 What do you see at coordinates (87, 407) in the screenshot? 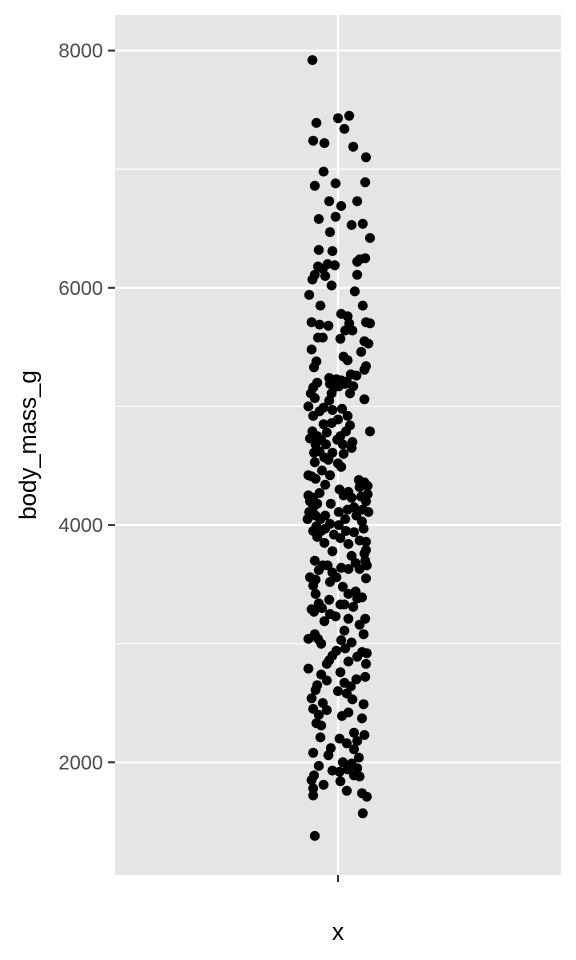
I see `y-axis: 2000 4000 6000 8000` at bounding box center [87, 407].